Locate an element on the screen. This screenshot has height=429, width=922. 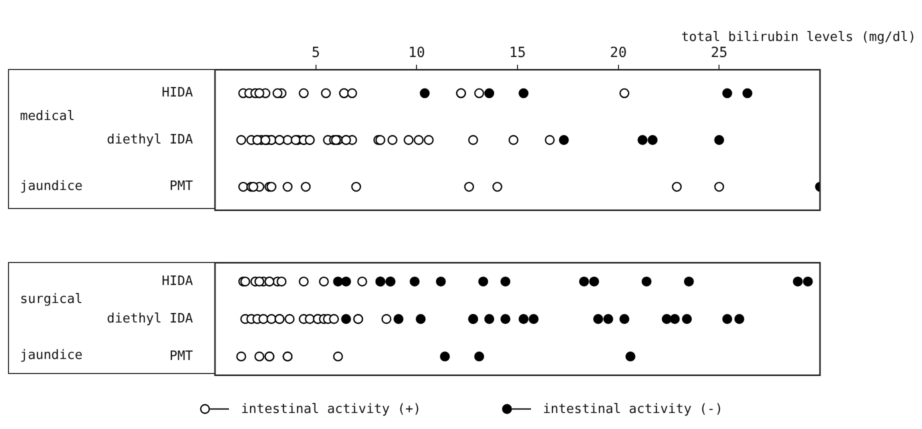
legend-label: intestinal activity (-) is located at coordinates (632, 409).